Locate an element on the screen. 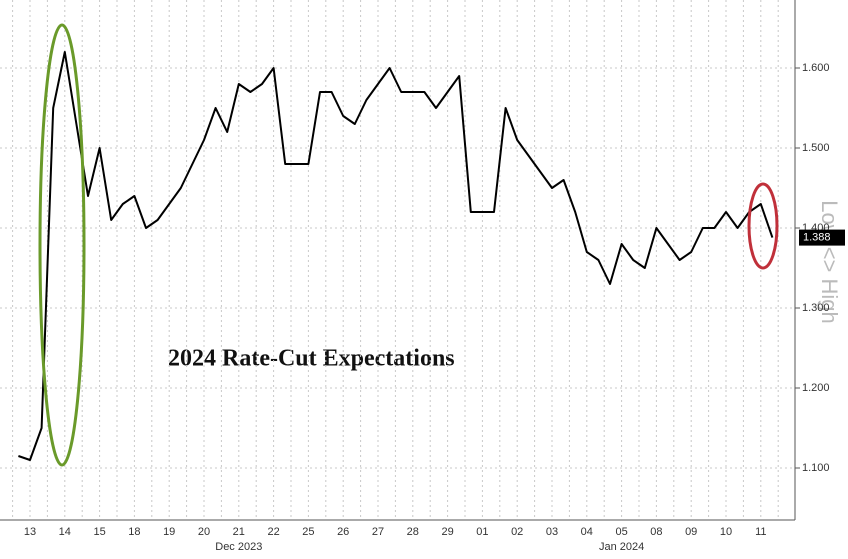 Image resolution: width=848 pixels, height=559 pixels. x-tick-label: 27 is located at coordinates (378, 532).